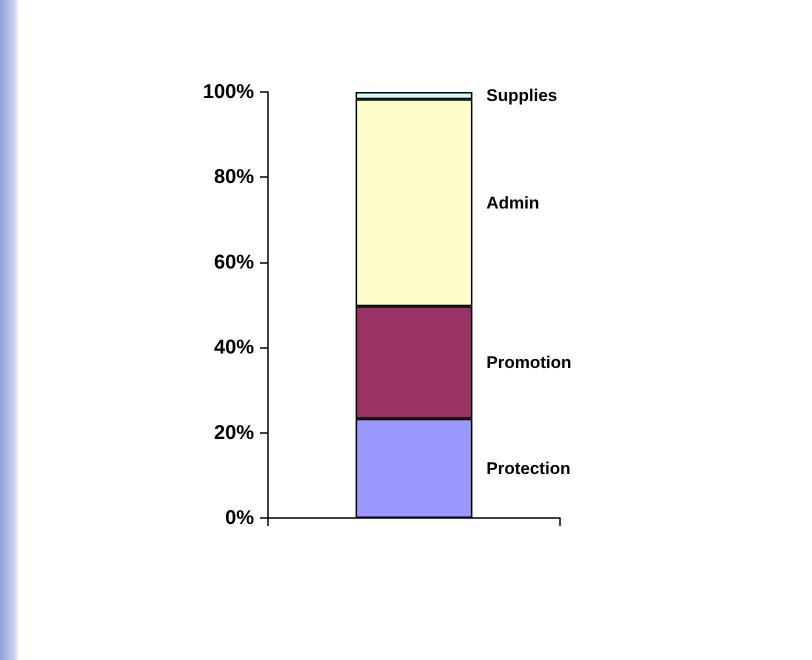  Describe the element at coordinates (234, 262) in the screenshot. I see `y-tick-label: 60%` at that location.